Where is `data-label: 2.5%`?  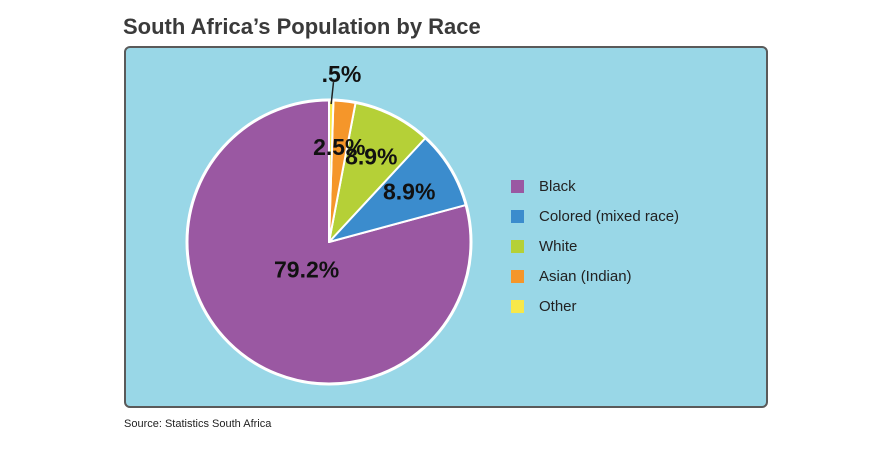
data-label: 2.5% is located at coordinates (339, 147).